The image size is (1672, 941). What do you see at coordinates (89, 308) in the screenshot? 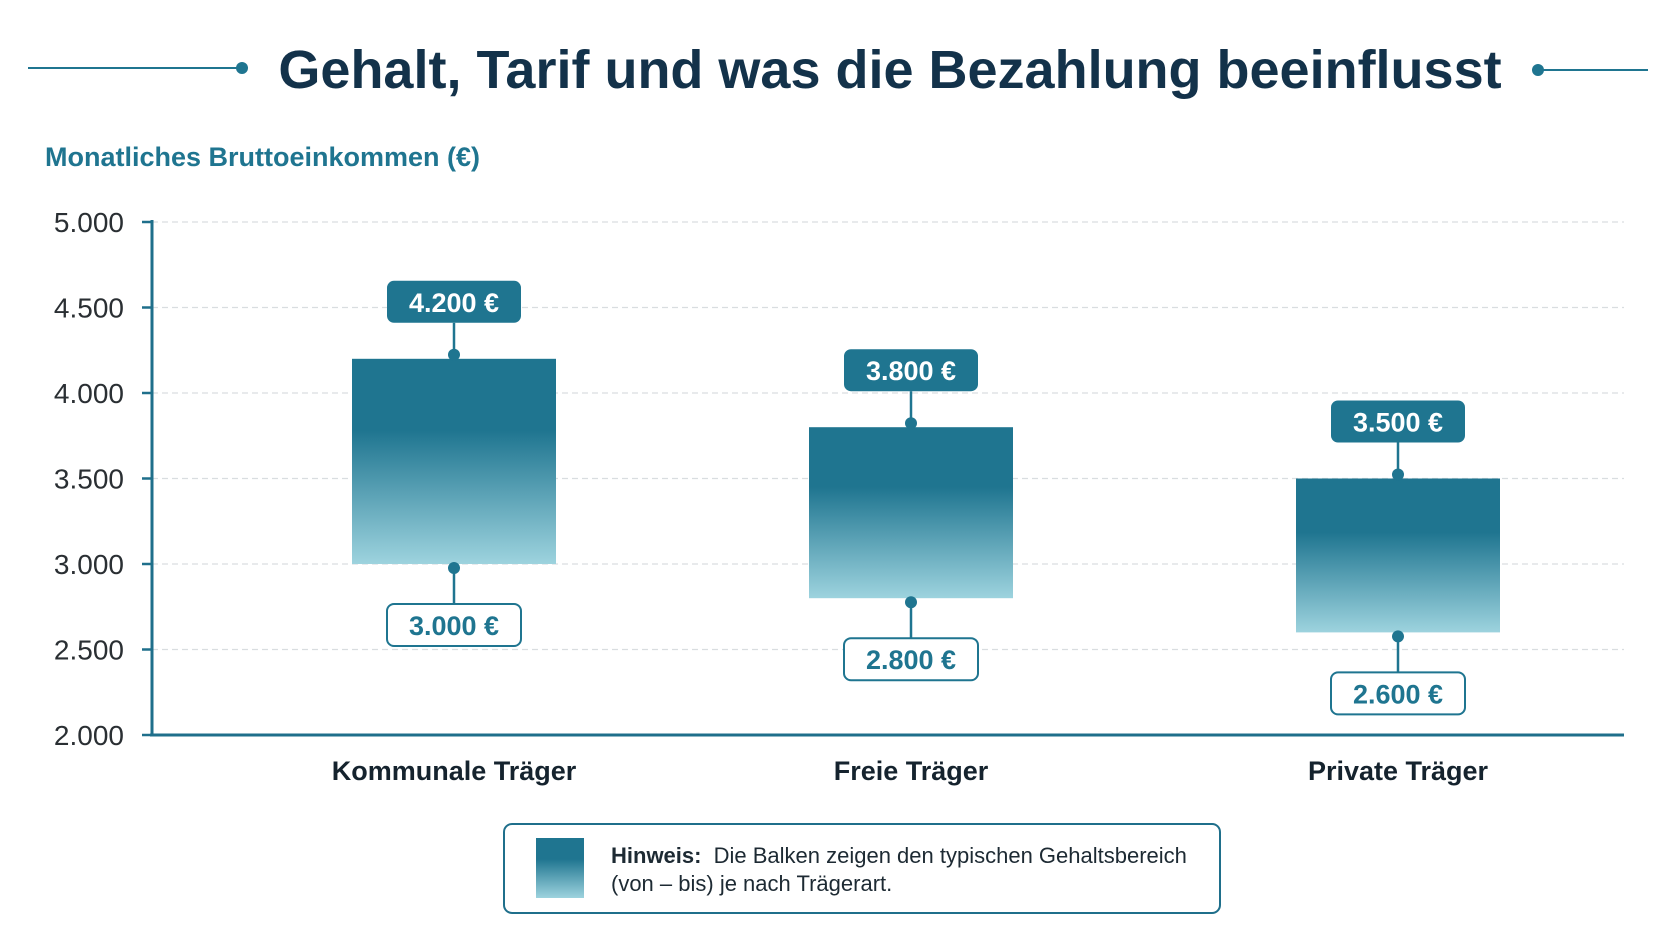
I see `y-tick-label: 4.500` at bounding box center [89, 308].